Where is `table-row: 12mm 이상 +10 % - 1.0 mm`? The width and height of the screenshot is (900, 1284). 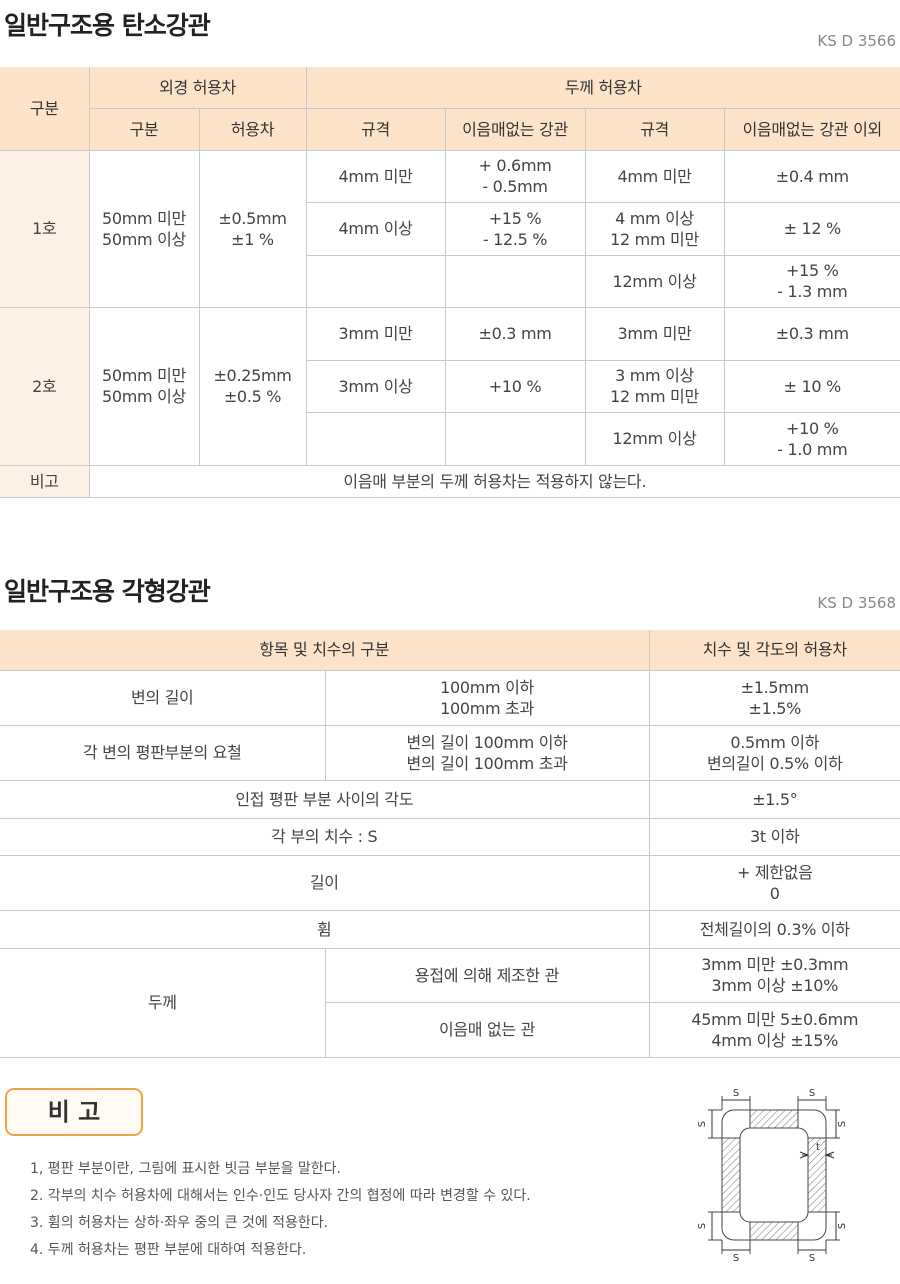
table-row: 12mm 이상 +10 % - 1.0 mm is located at coordinates (450, 438).